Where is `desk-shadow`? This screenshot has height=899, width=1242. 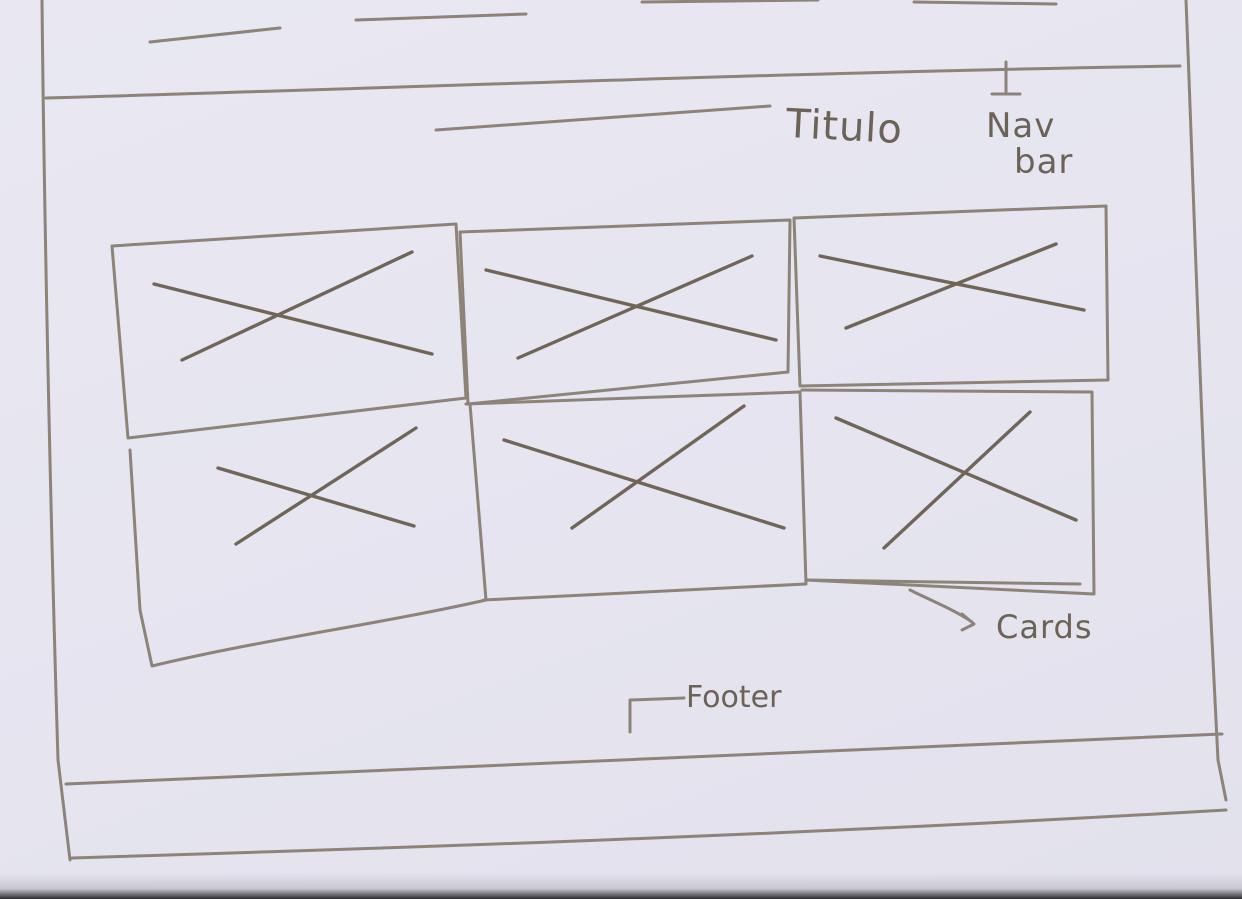 desk-shadow is located at coordinates (621, 886).